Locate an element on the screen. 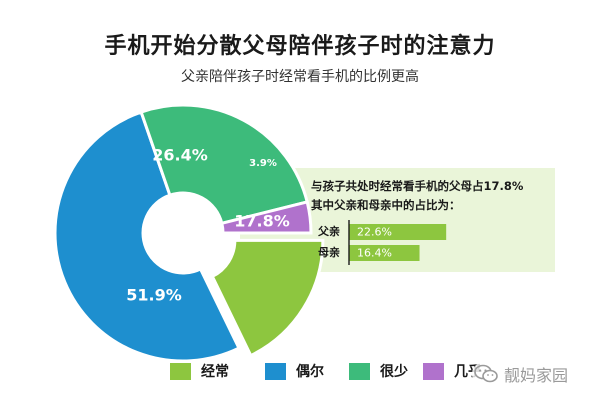  legend-item-often: 经常 is located at coordinates (199, 371).